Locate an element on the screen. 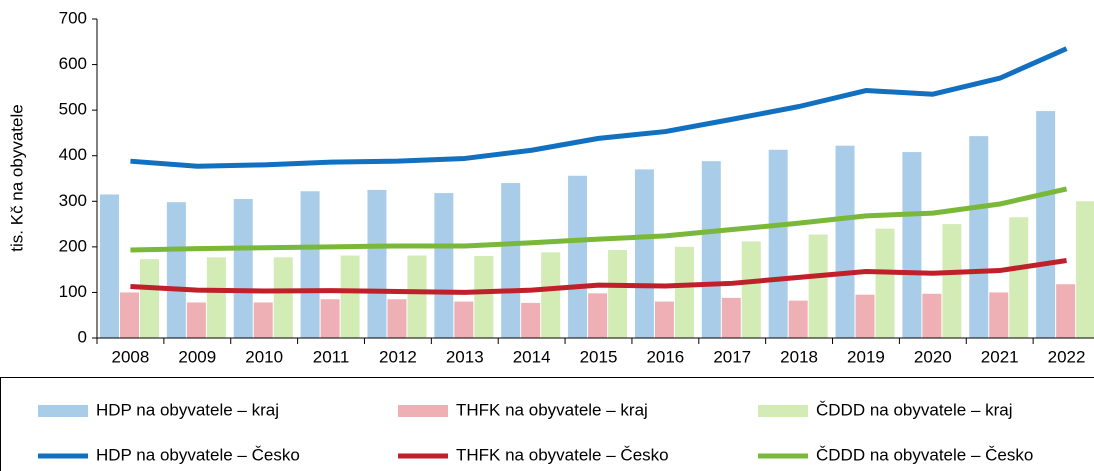 Image resolution: width=1094 pixels, height=471 pixels. legend-label: ČDDD na obyvatele – Česko is located at coordinates (924, 454).